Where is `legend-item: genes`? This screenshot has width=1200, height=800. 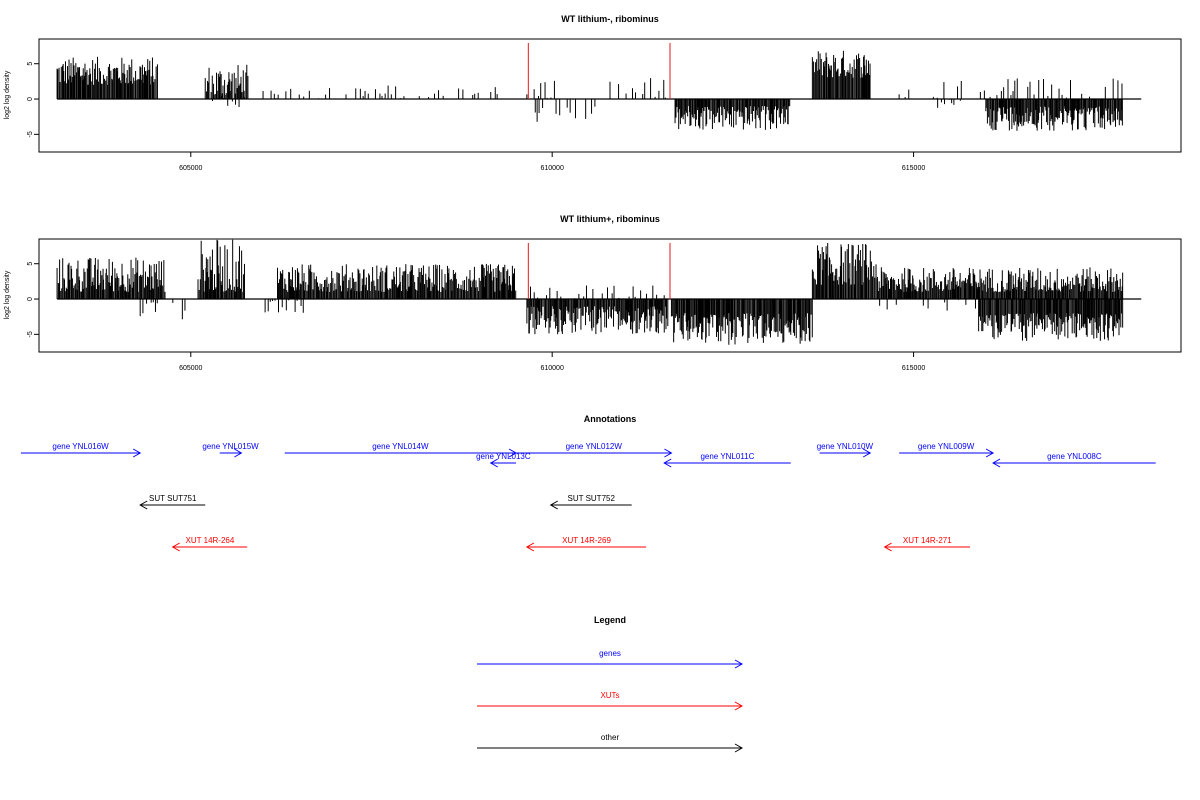 legend-item: genes is located at coordinates (610, 659).